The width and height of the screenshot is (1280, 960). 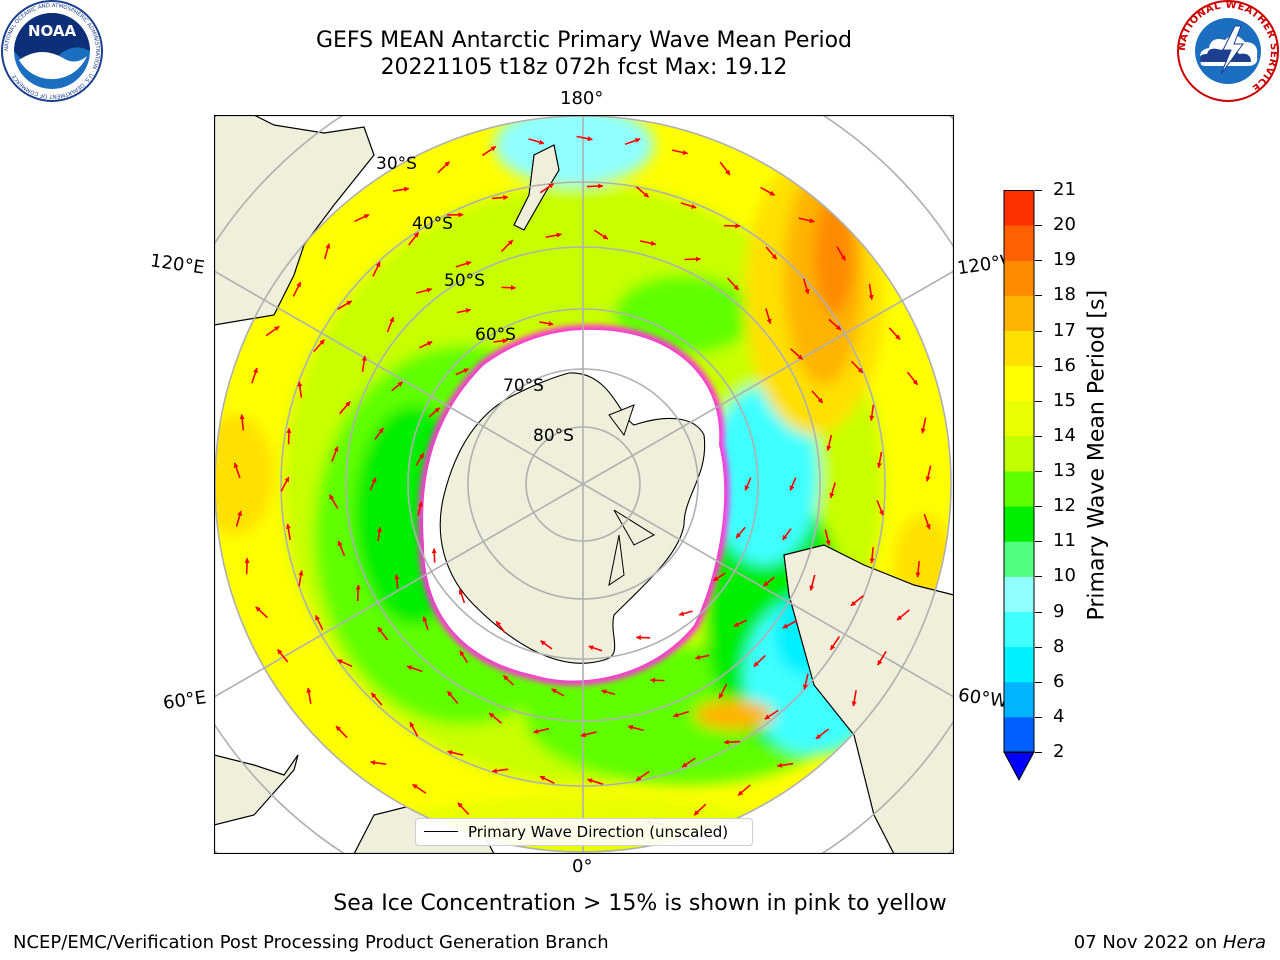 I want to click on colorbar-tick-label: 15, so click(x=1064, y=400).